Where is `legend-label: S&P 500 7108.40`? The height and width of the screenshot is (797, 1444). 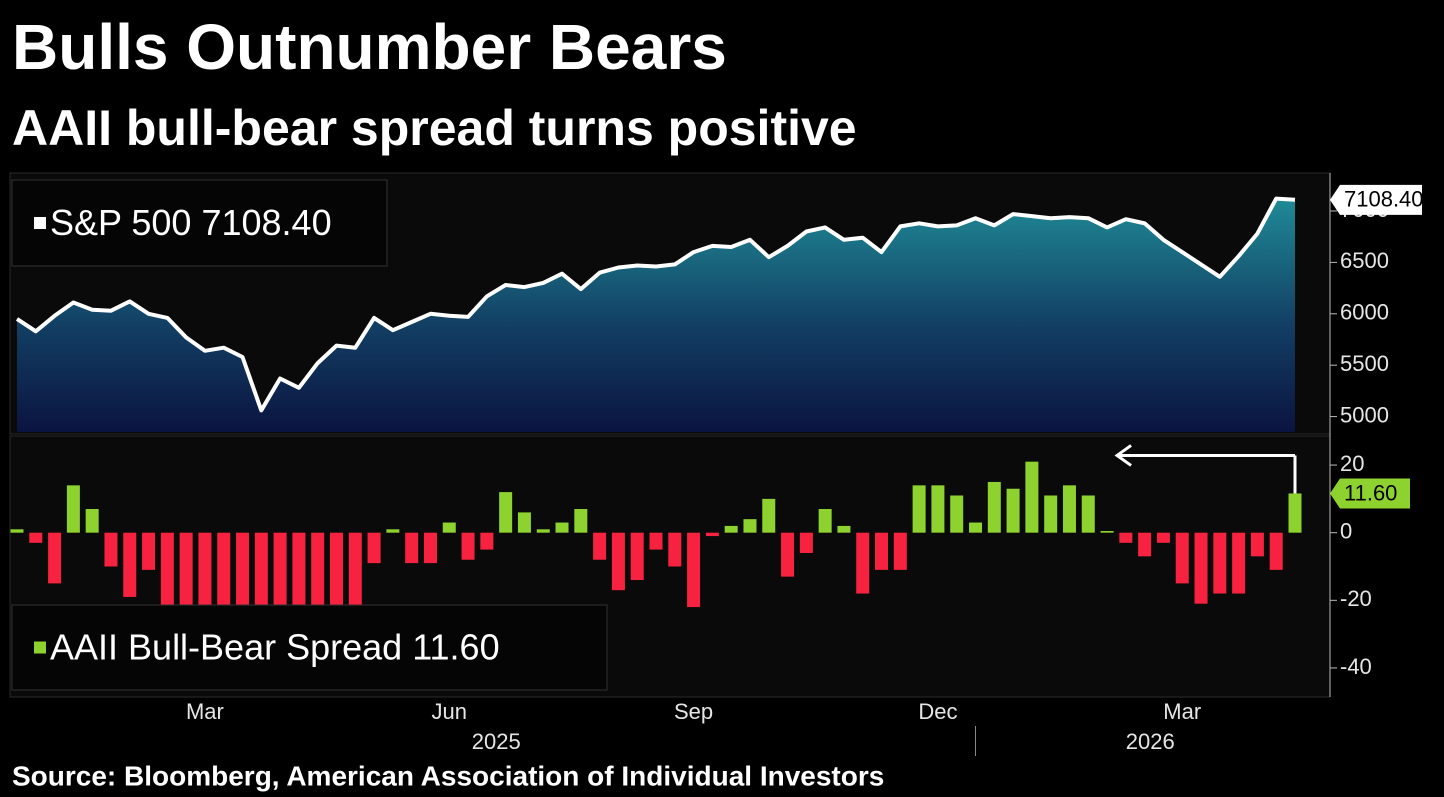 legend-label: S&P 500 7108.40 is located at coordinates (191, 222).